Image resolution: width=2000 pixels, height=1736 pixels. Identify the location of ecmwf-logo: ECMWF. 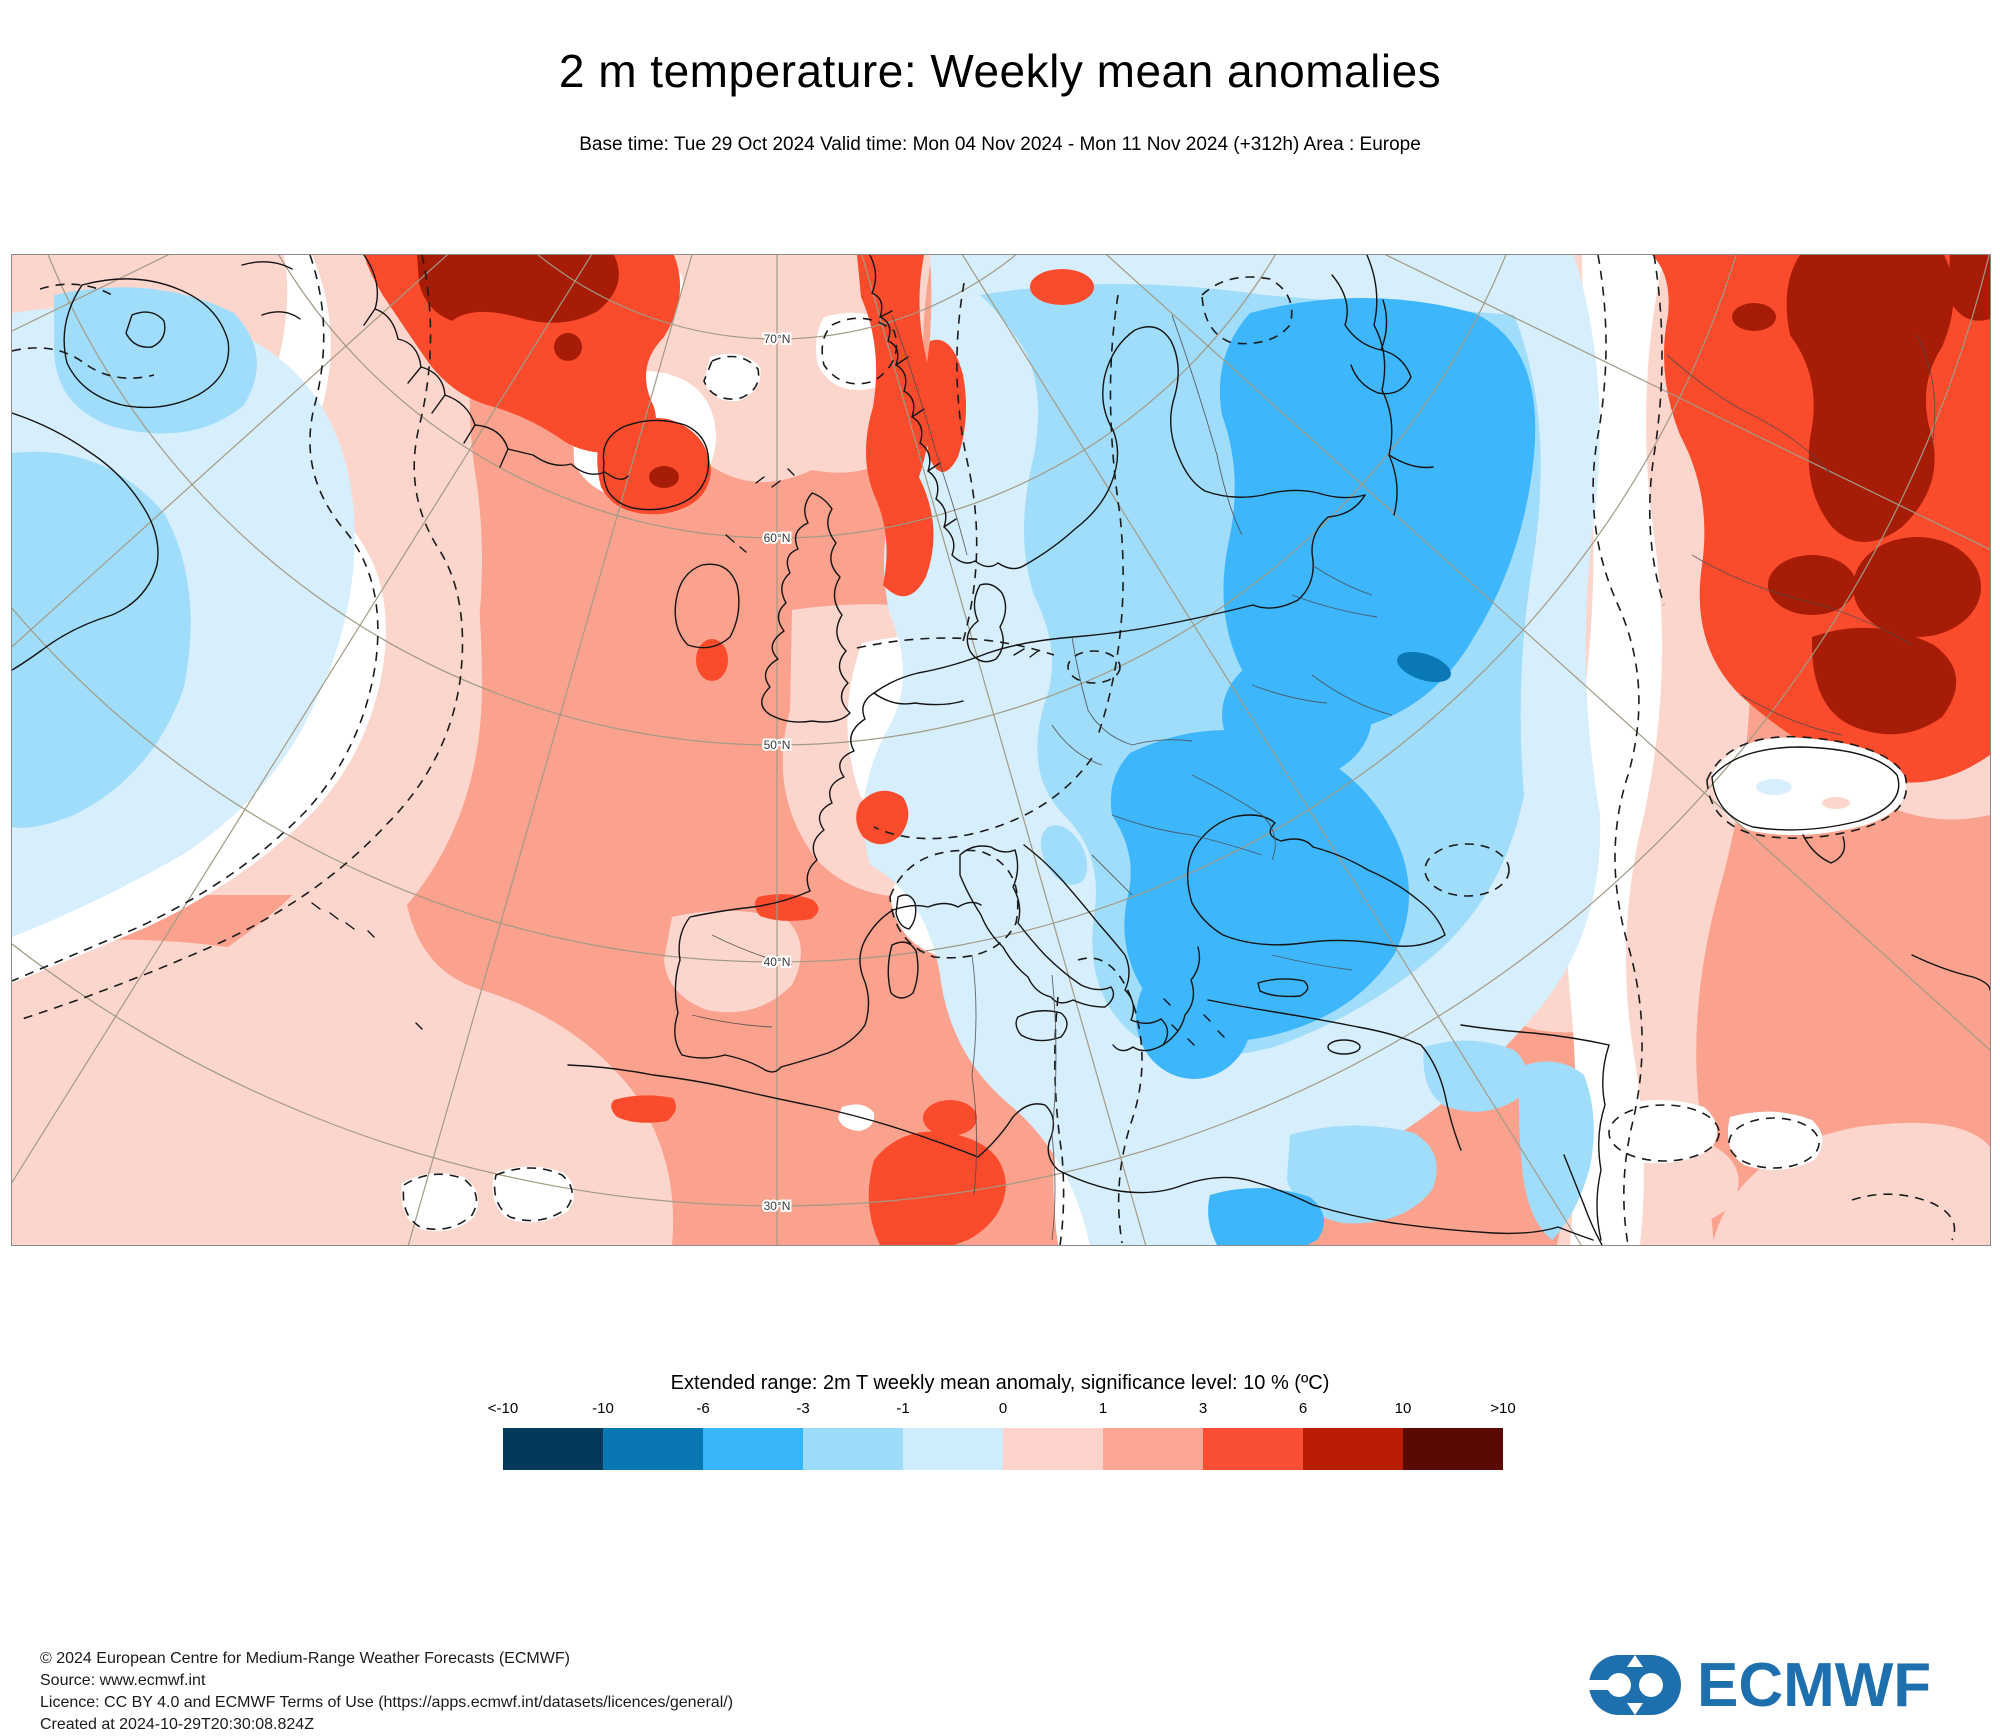
(1783, 1685).